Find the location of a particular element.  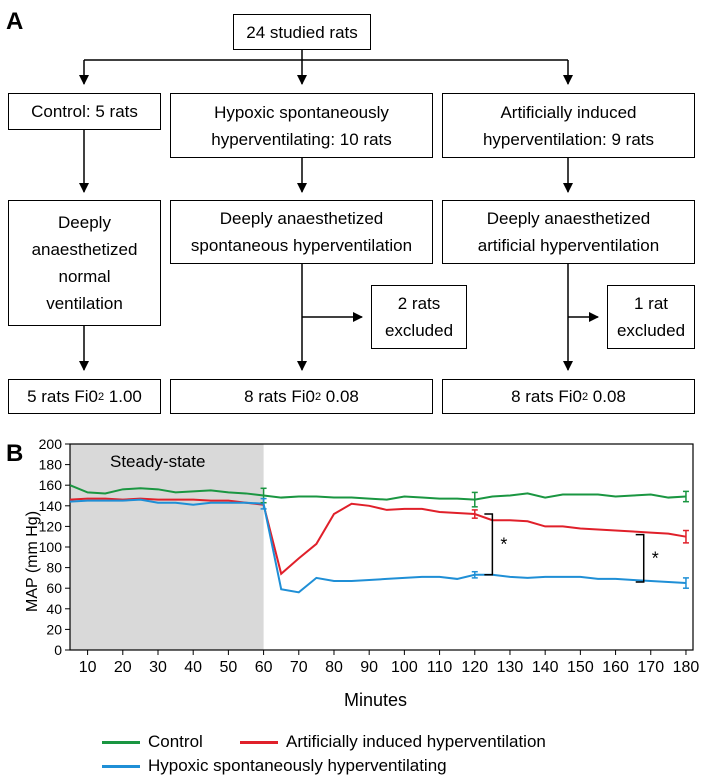

x-tick-label: 30 is located at coordinates (158, 667).